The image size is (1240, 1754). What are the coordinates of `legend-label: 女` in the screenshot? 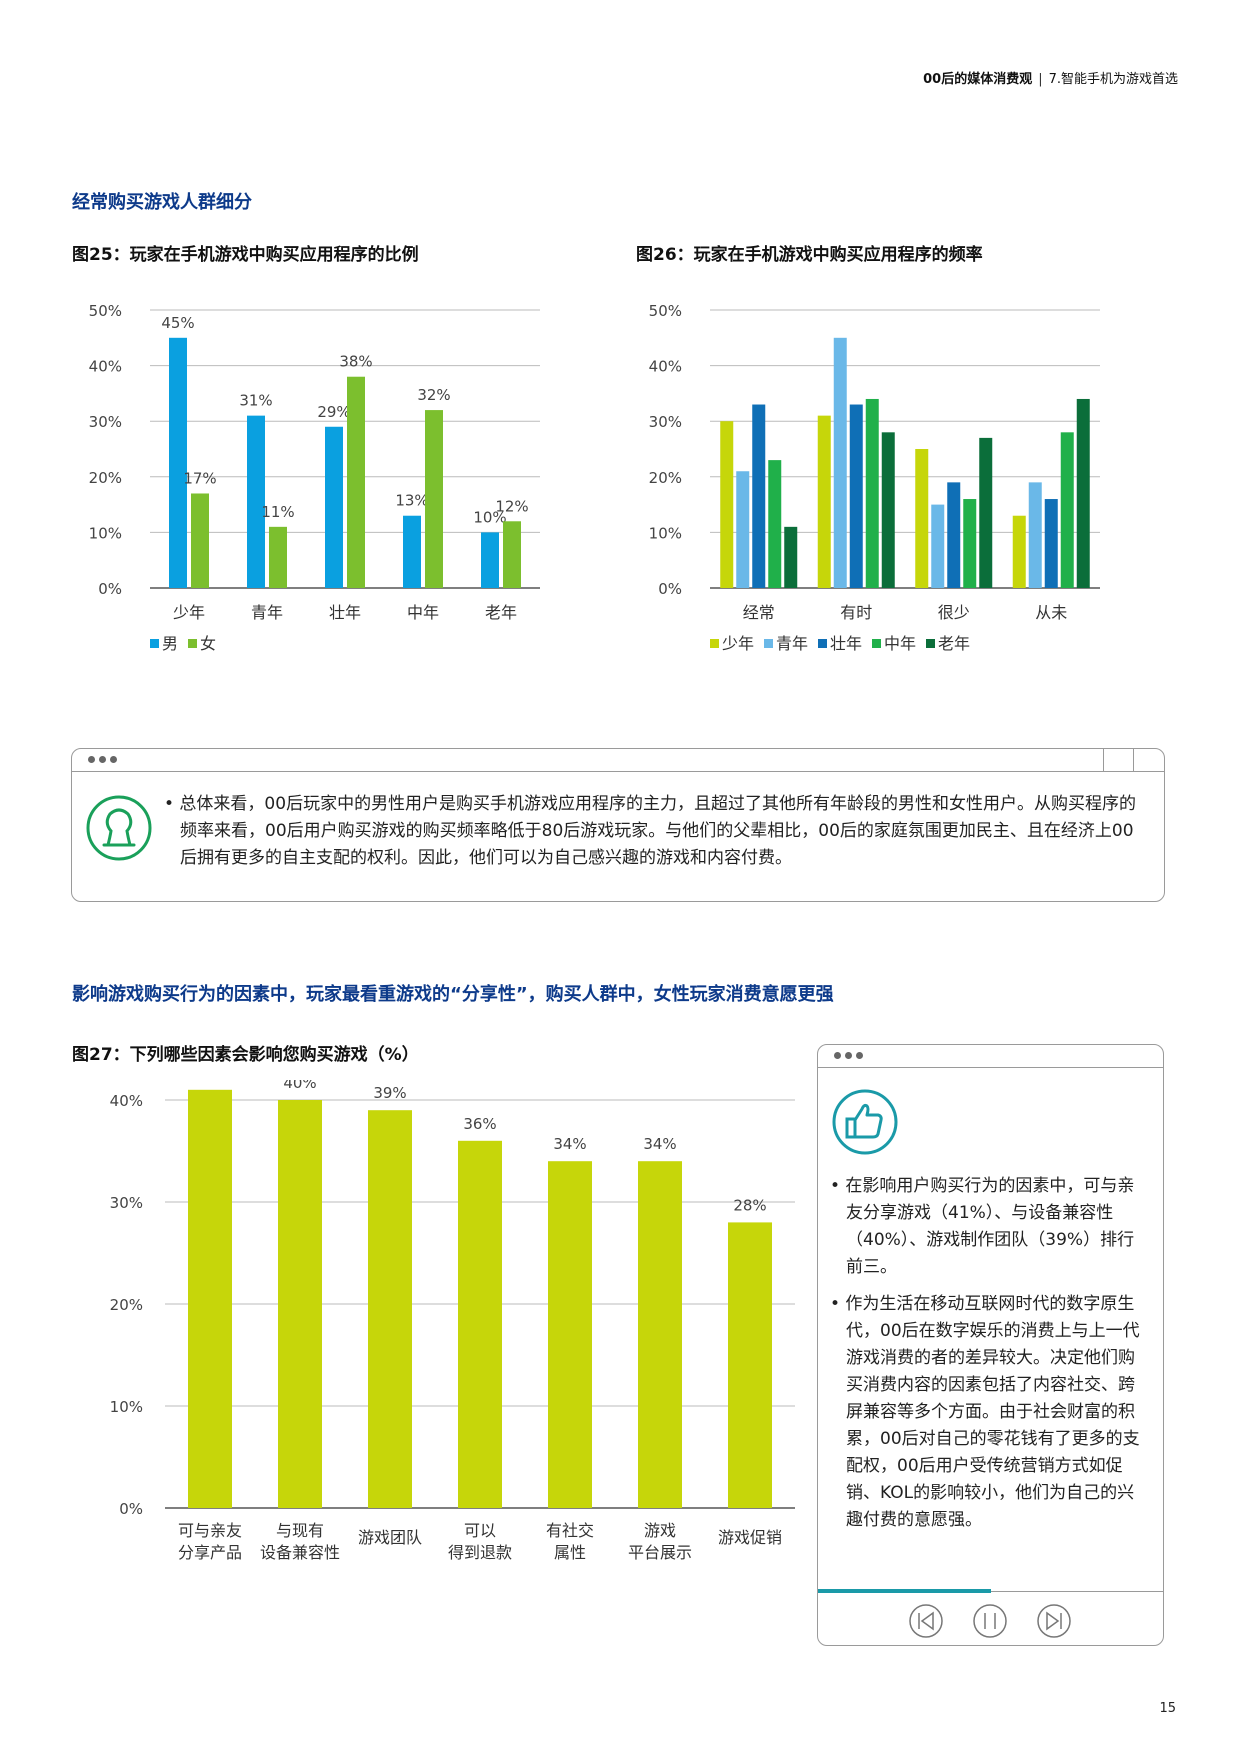 It's located at (208, 643).